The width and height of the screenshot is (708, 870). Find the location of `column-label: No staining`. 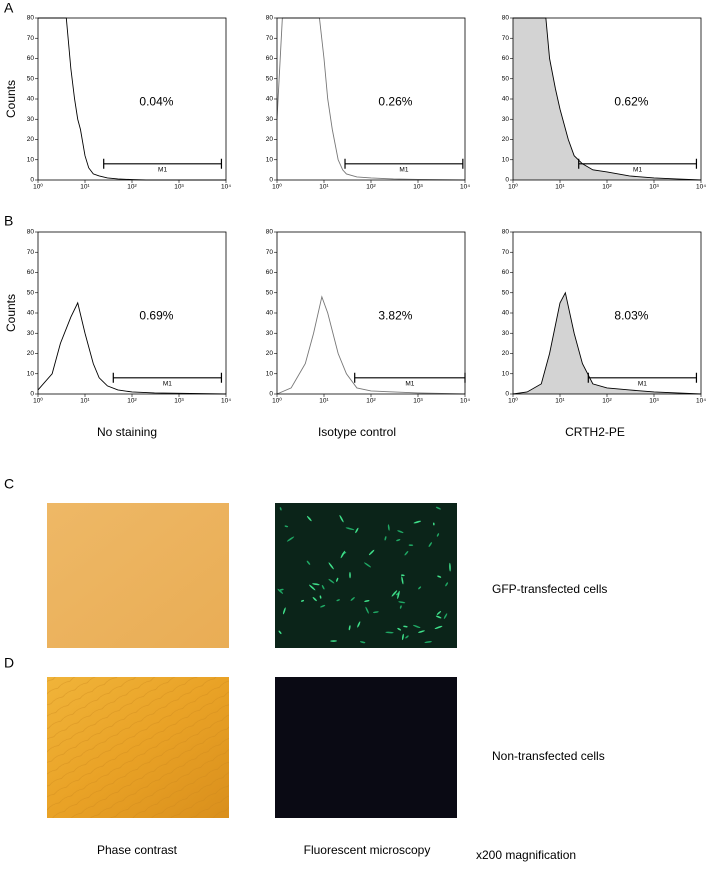

column-label: No staining is located at coordinates (127, 432).